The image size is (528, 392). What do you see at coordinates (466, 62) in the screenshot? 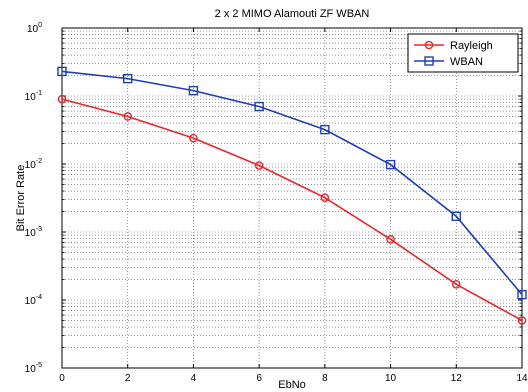
I see `legend-label: WBAN` at bounding box center [466, 62].